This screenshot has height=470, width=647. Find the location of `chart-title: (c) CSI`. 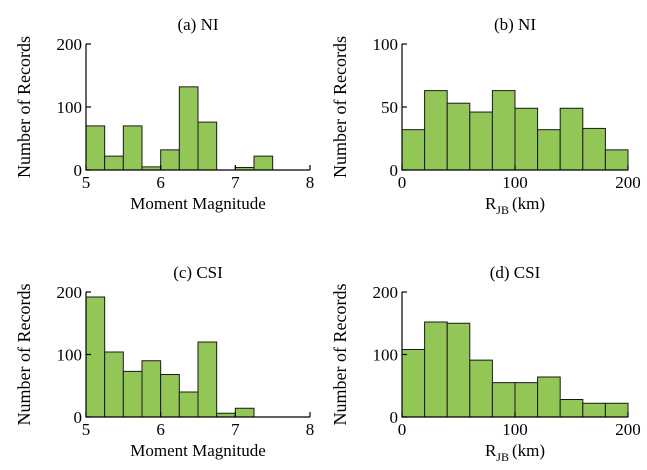

chart-title: (c) CSI is located at coordinates (198, 272).